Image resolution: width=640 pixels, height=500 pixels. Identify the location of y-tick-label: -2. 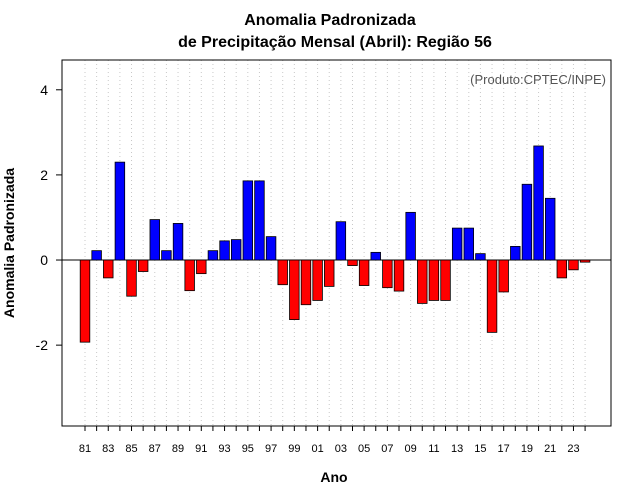
(42, 345).